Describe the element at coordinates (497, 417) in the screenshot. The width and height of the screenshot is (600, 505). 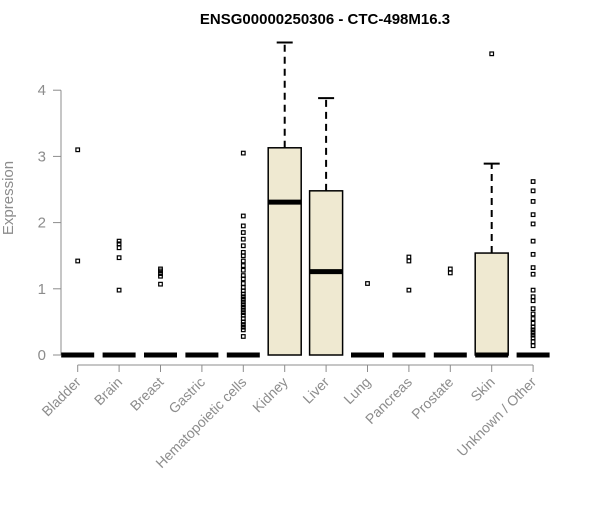
I see `x-tick-label: Unknown / Other` at that location.